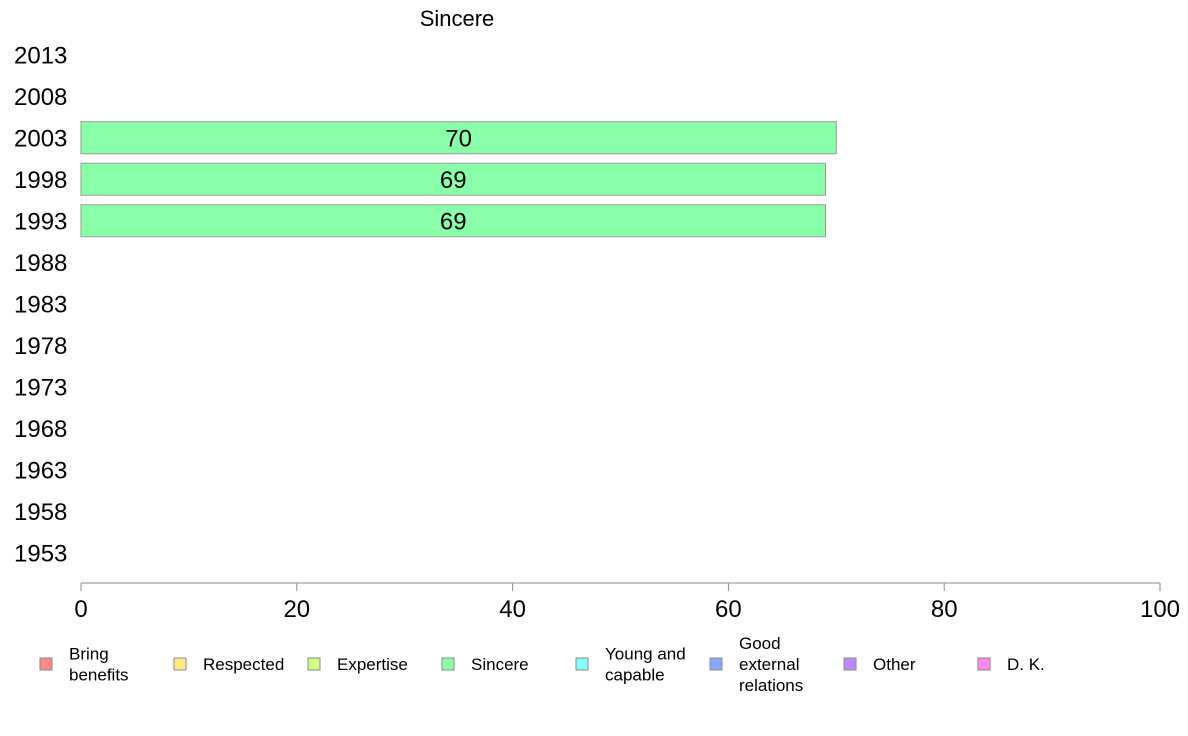 The width and height of the screenshot is (1188, 736). What do you see at coordinates (40, 55) in the screenshot?
I see `category-label: 2013` at bounding box center [40, 55].